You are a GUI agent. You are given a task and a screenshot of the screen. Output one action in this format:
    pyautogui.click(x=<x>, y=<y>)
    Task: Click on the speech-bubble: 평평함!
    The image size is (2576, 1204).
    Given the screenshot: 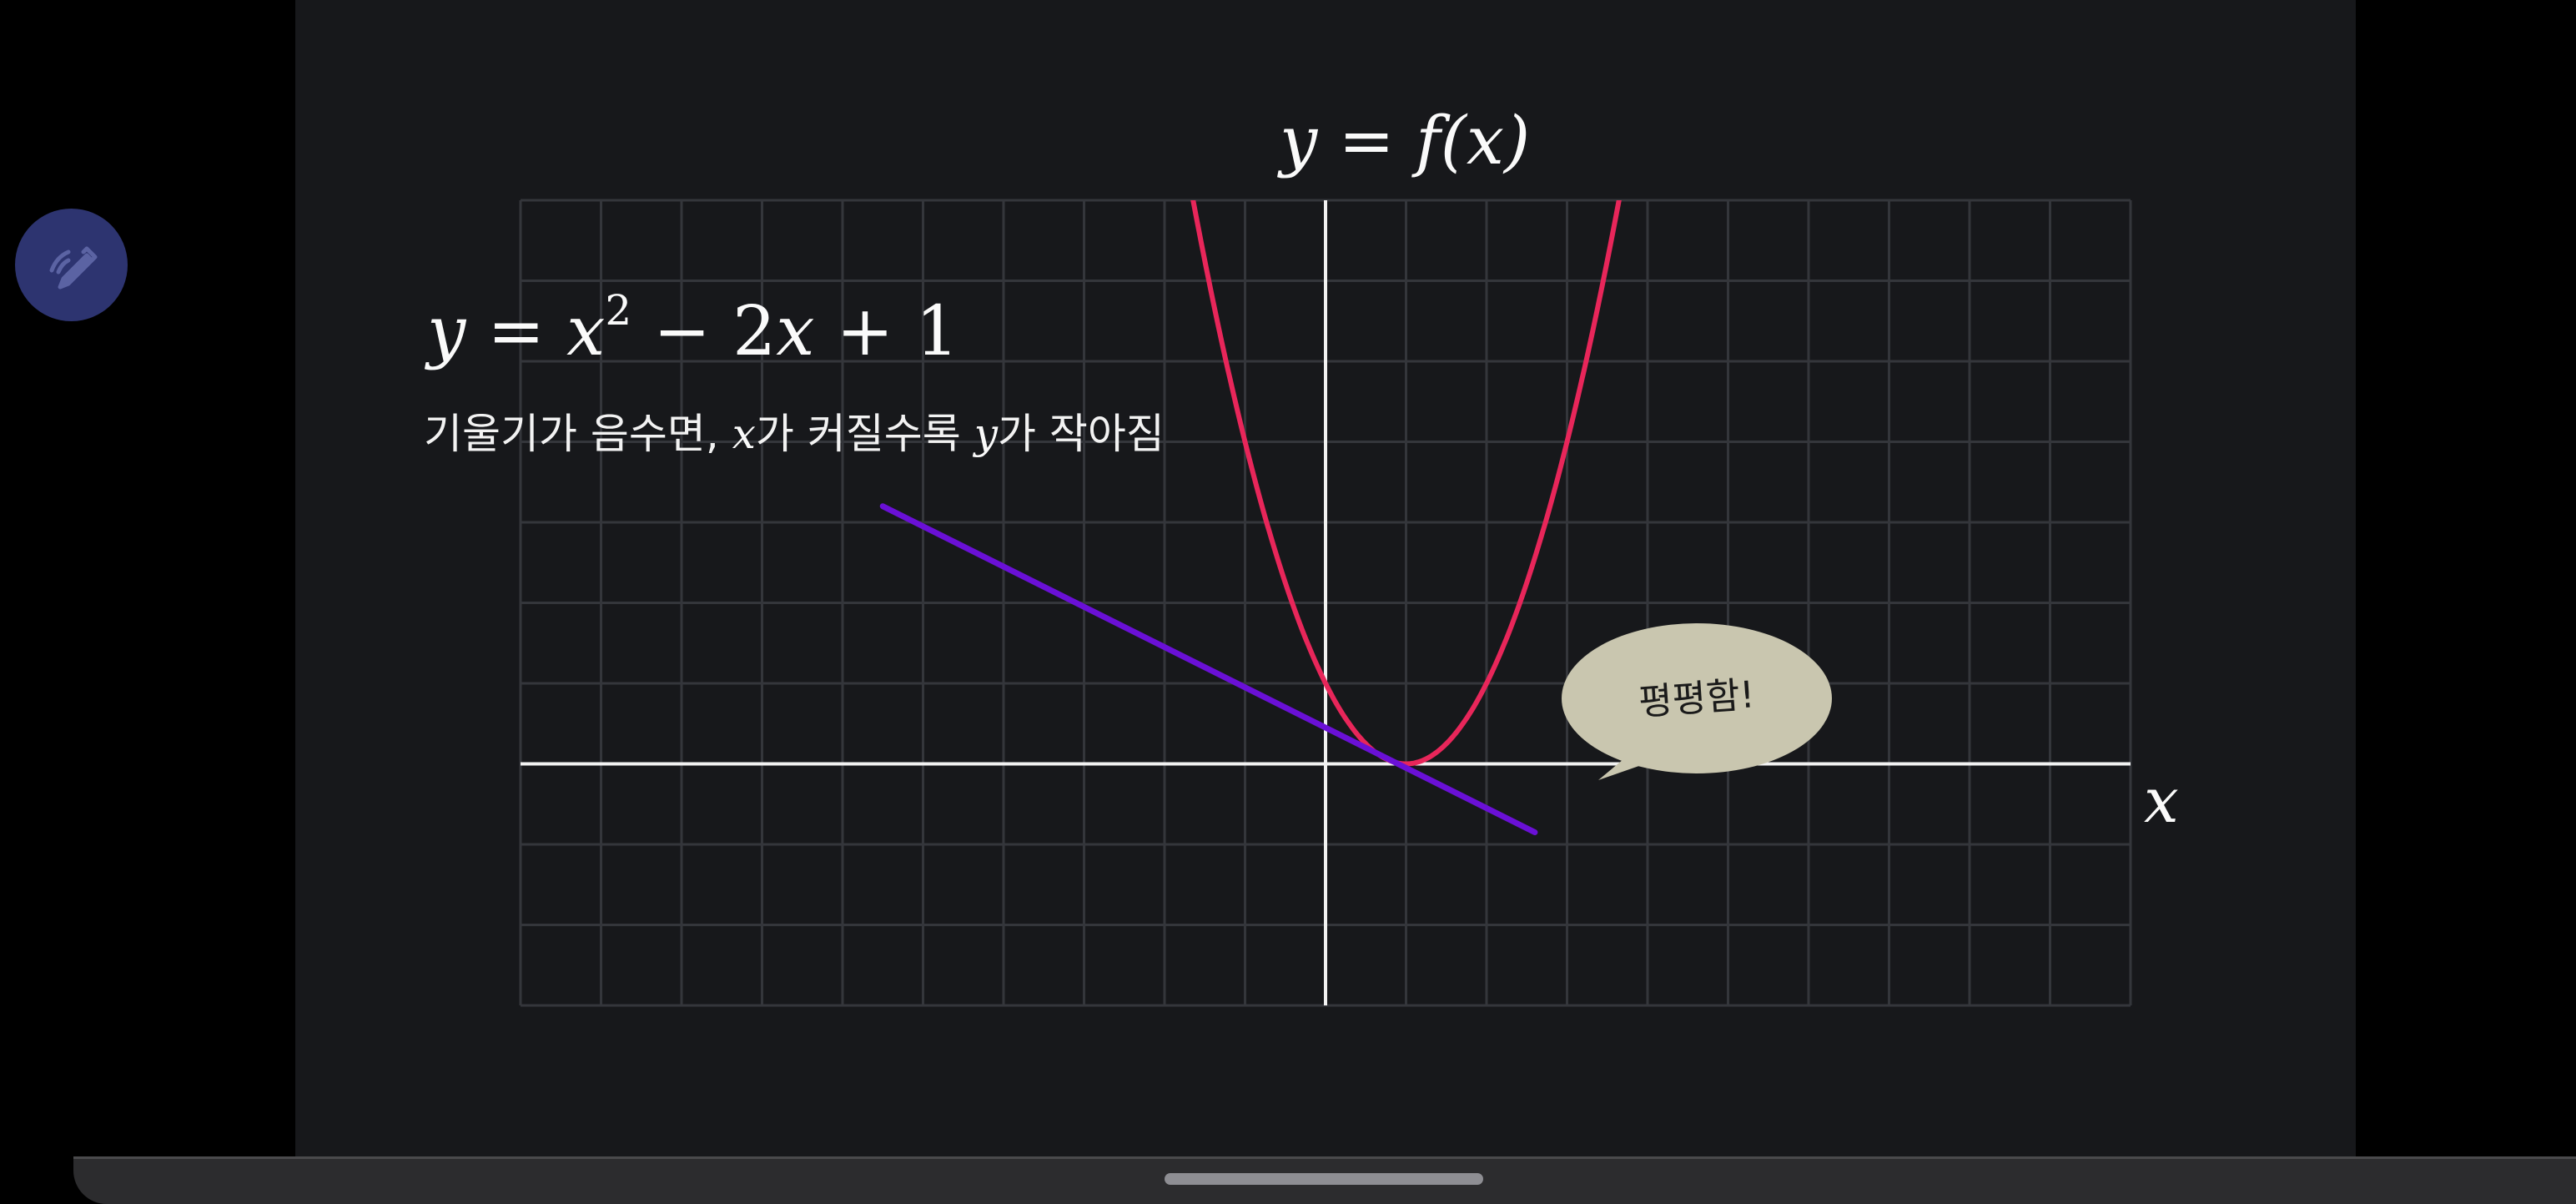 What is the action you would take?
    pyautogui.click(x=1697, y=701)
    